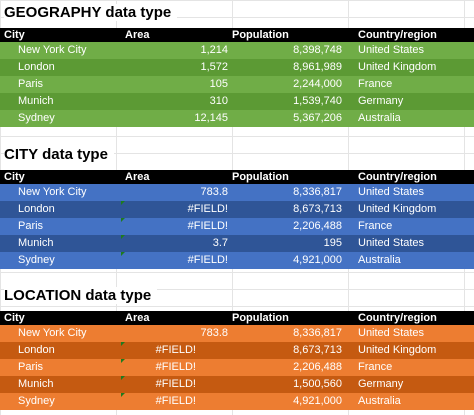 This screenshot has width=474, height=415. Describe the element at coordinates (317, 67) in the screenshot. I see `table-cell: 8,961,989` at that location.